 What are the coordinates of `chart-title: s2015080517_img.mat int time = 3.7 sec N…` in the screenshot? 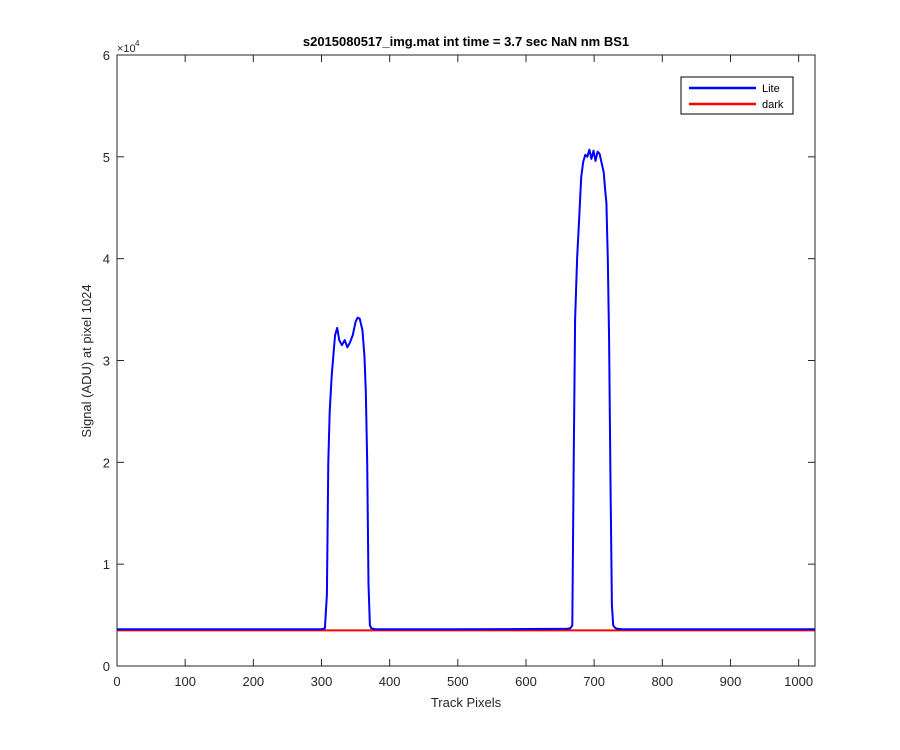 It's located at (466, 41).